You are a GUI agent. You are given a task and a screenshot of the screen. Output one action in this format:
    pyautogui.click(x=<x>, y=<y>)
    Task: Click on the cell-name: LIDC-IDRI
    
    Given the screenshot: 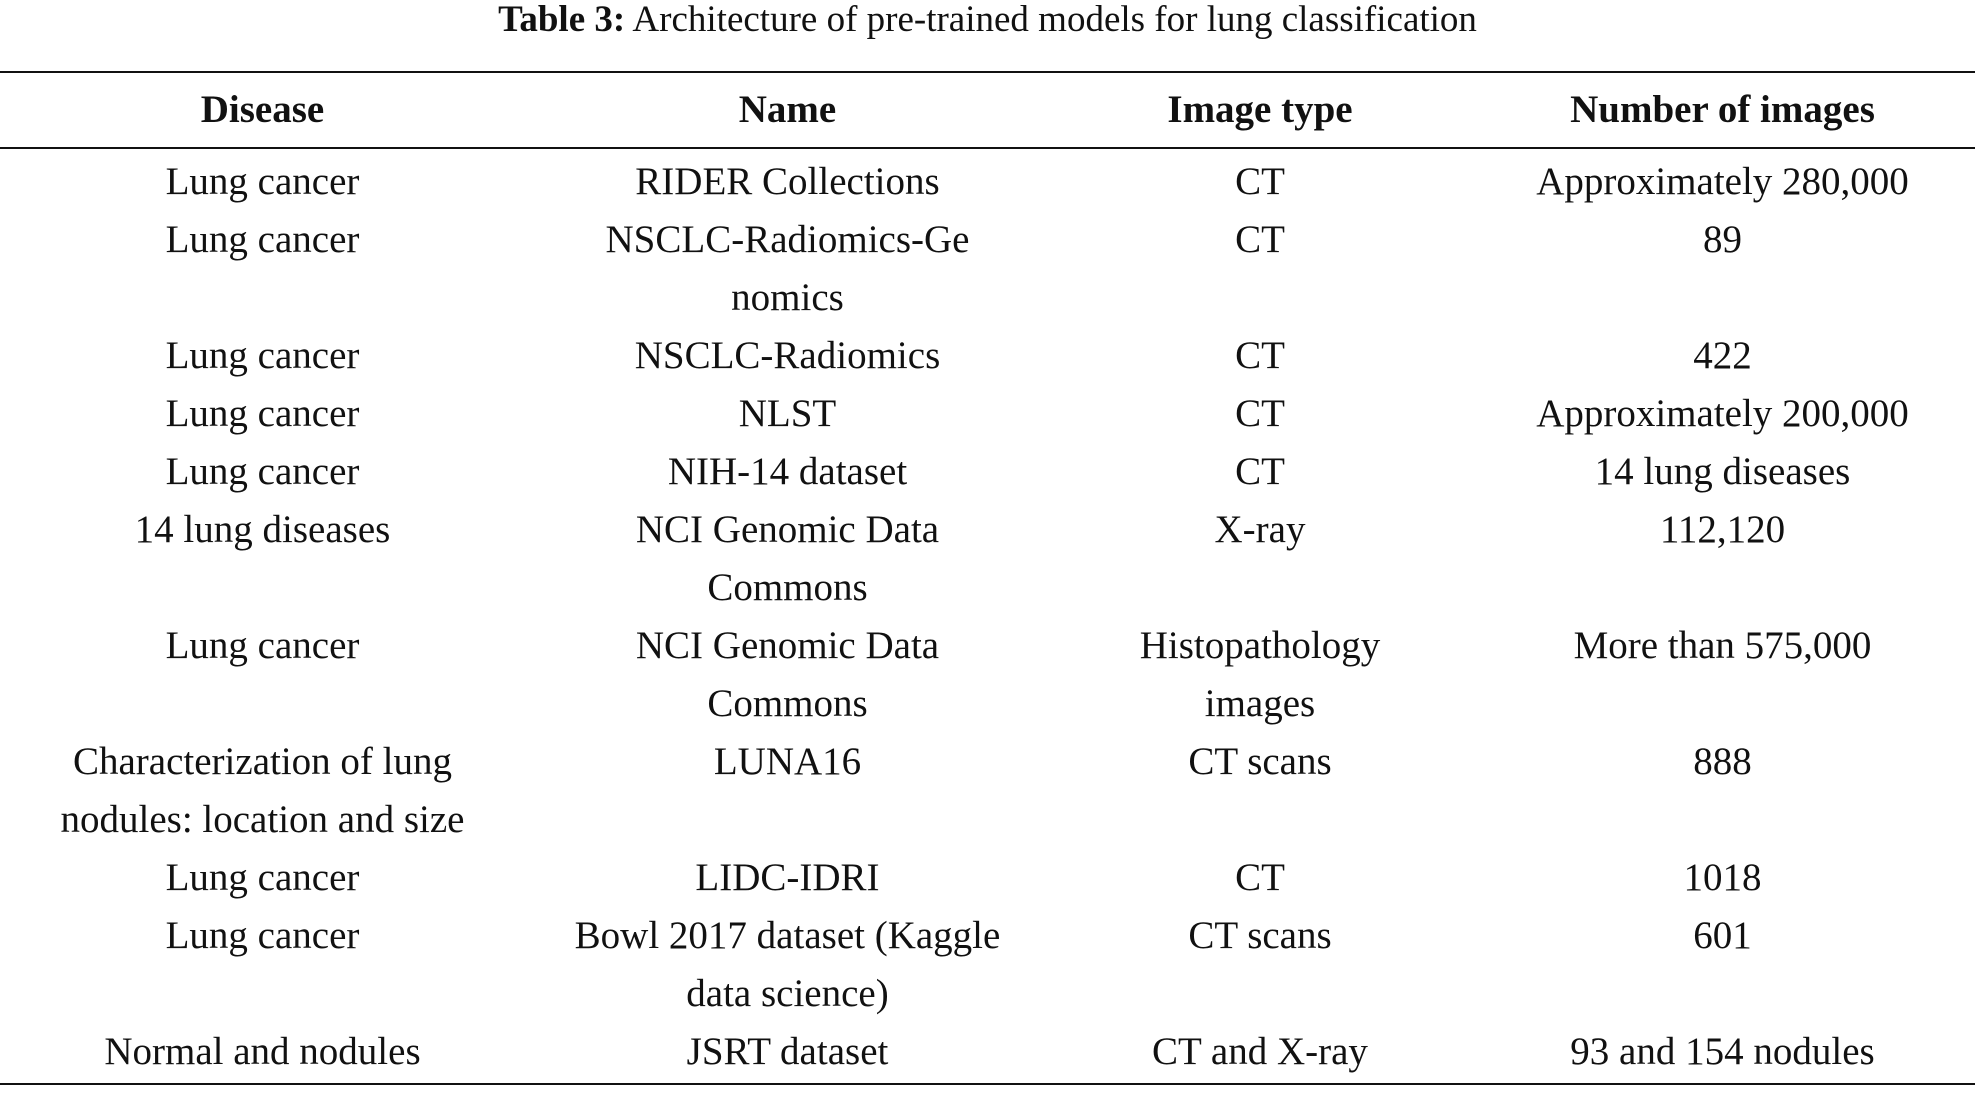 What is the action you would take?
    pyautogui.click(x=787, y=877)
    